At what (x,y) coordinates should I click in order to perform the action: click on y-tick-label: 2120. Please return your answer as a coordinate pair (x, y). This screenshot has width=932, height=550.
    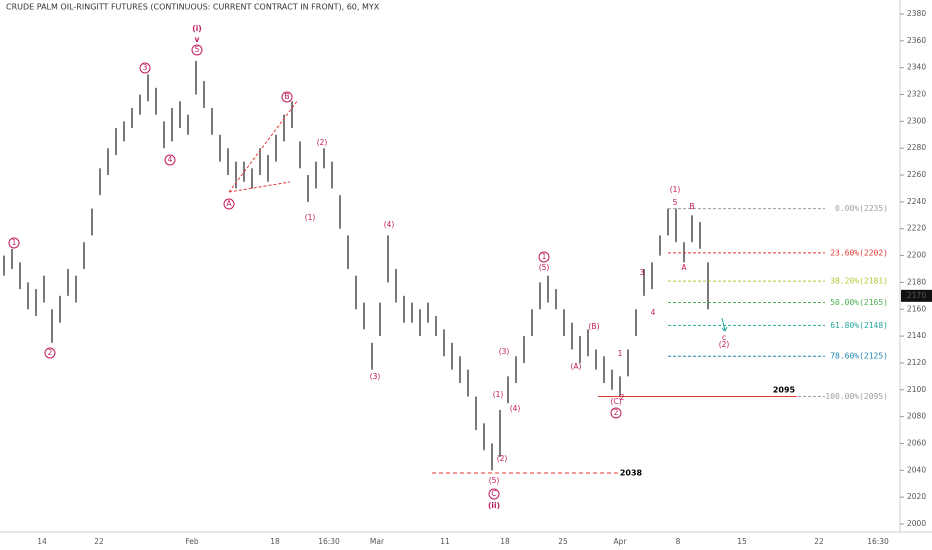
    Looking at the image, I should click on (916, 362).